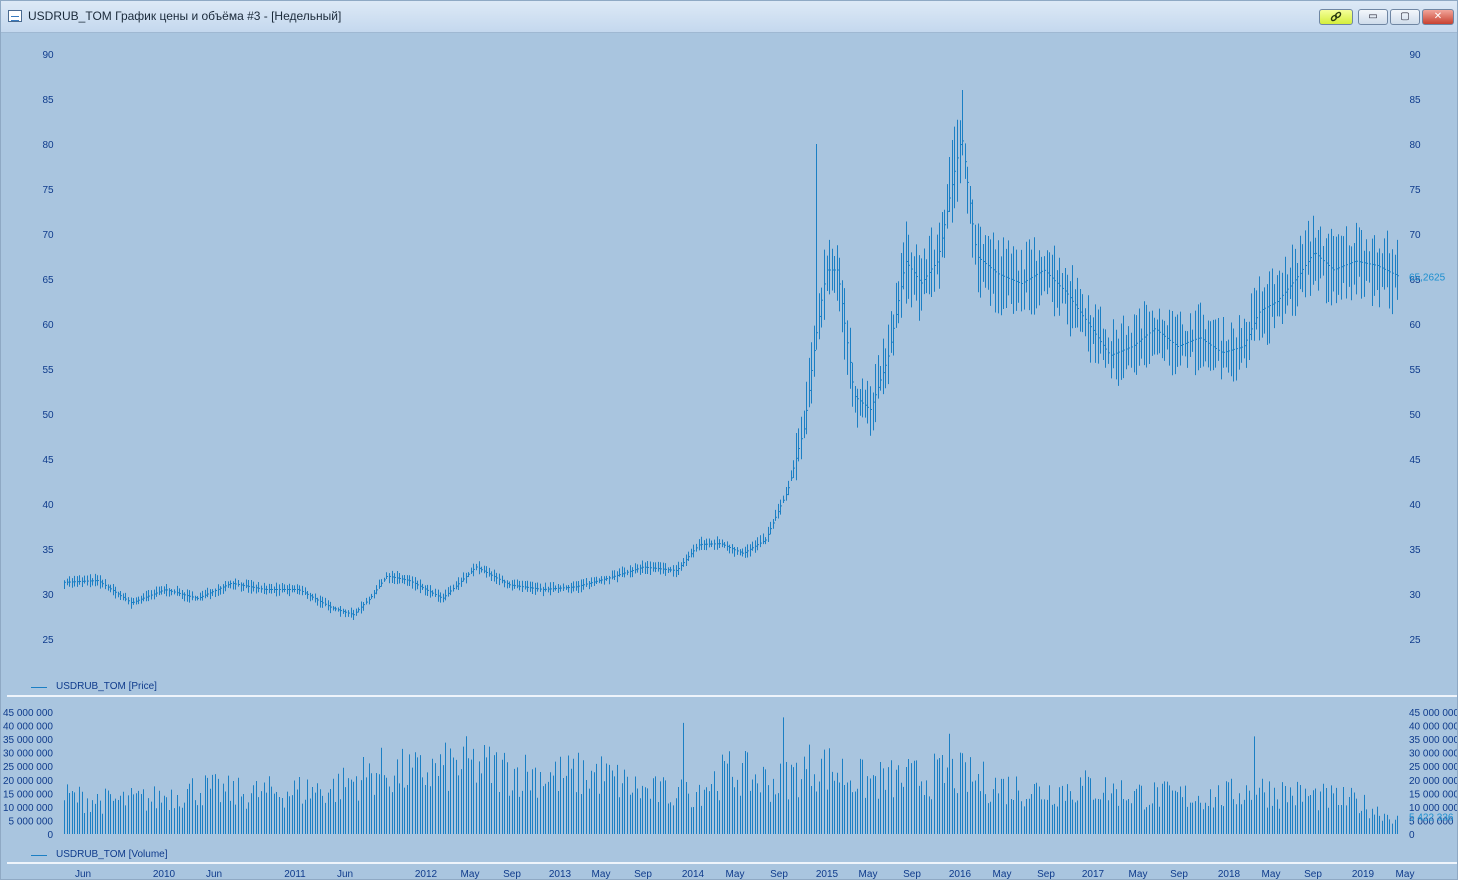  I want to click on volume-y-tick-right: 35 000 000, so click(1433, 740).